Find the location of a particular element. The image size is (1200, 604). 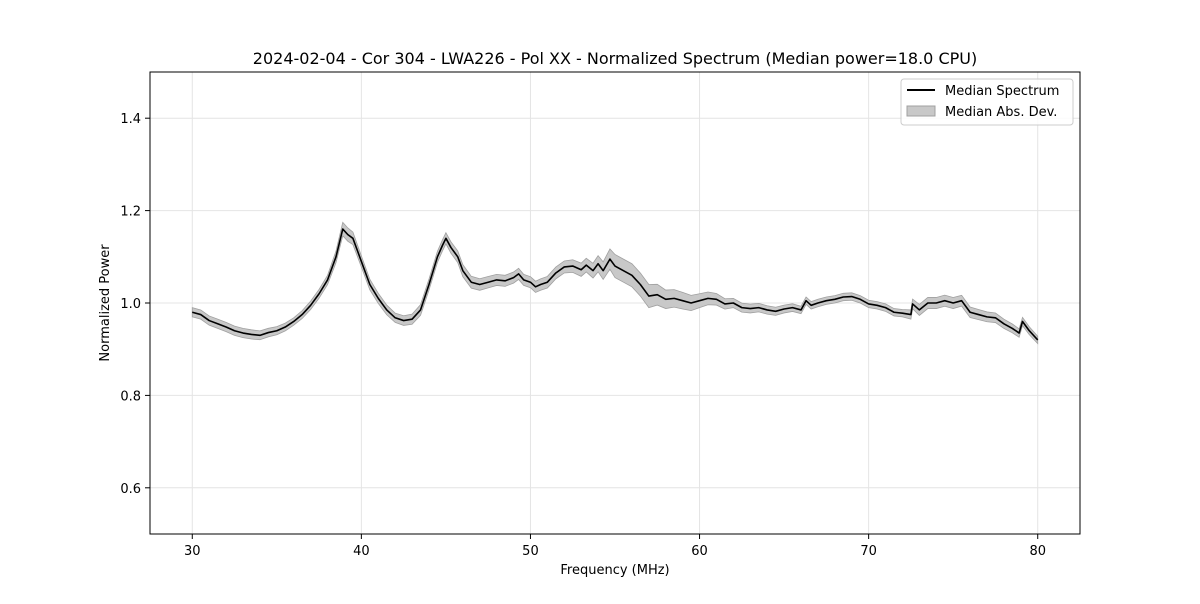

median-abs-dev-band is located at coordinates (615, 283).